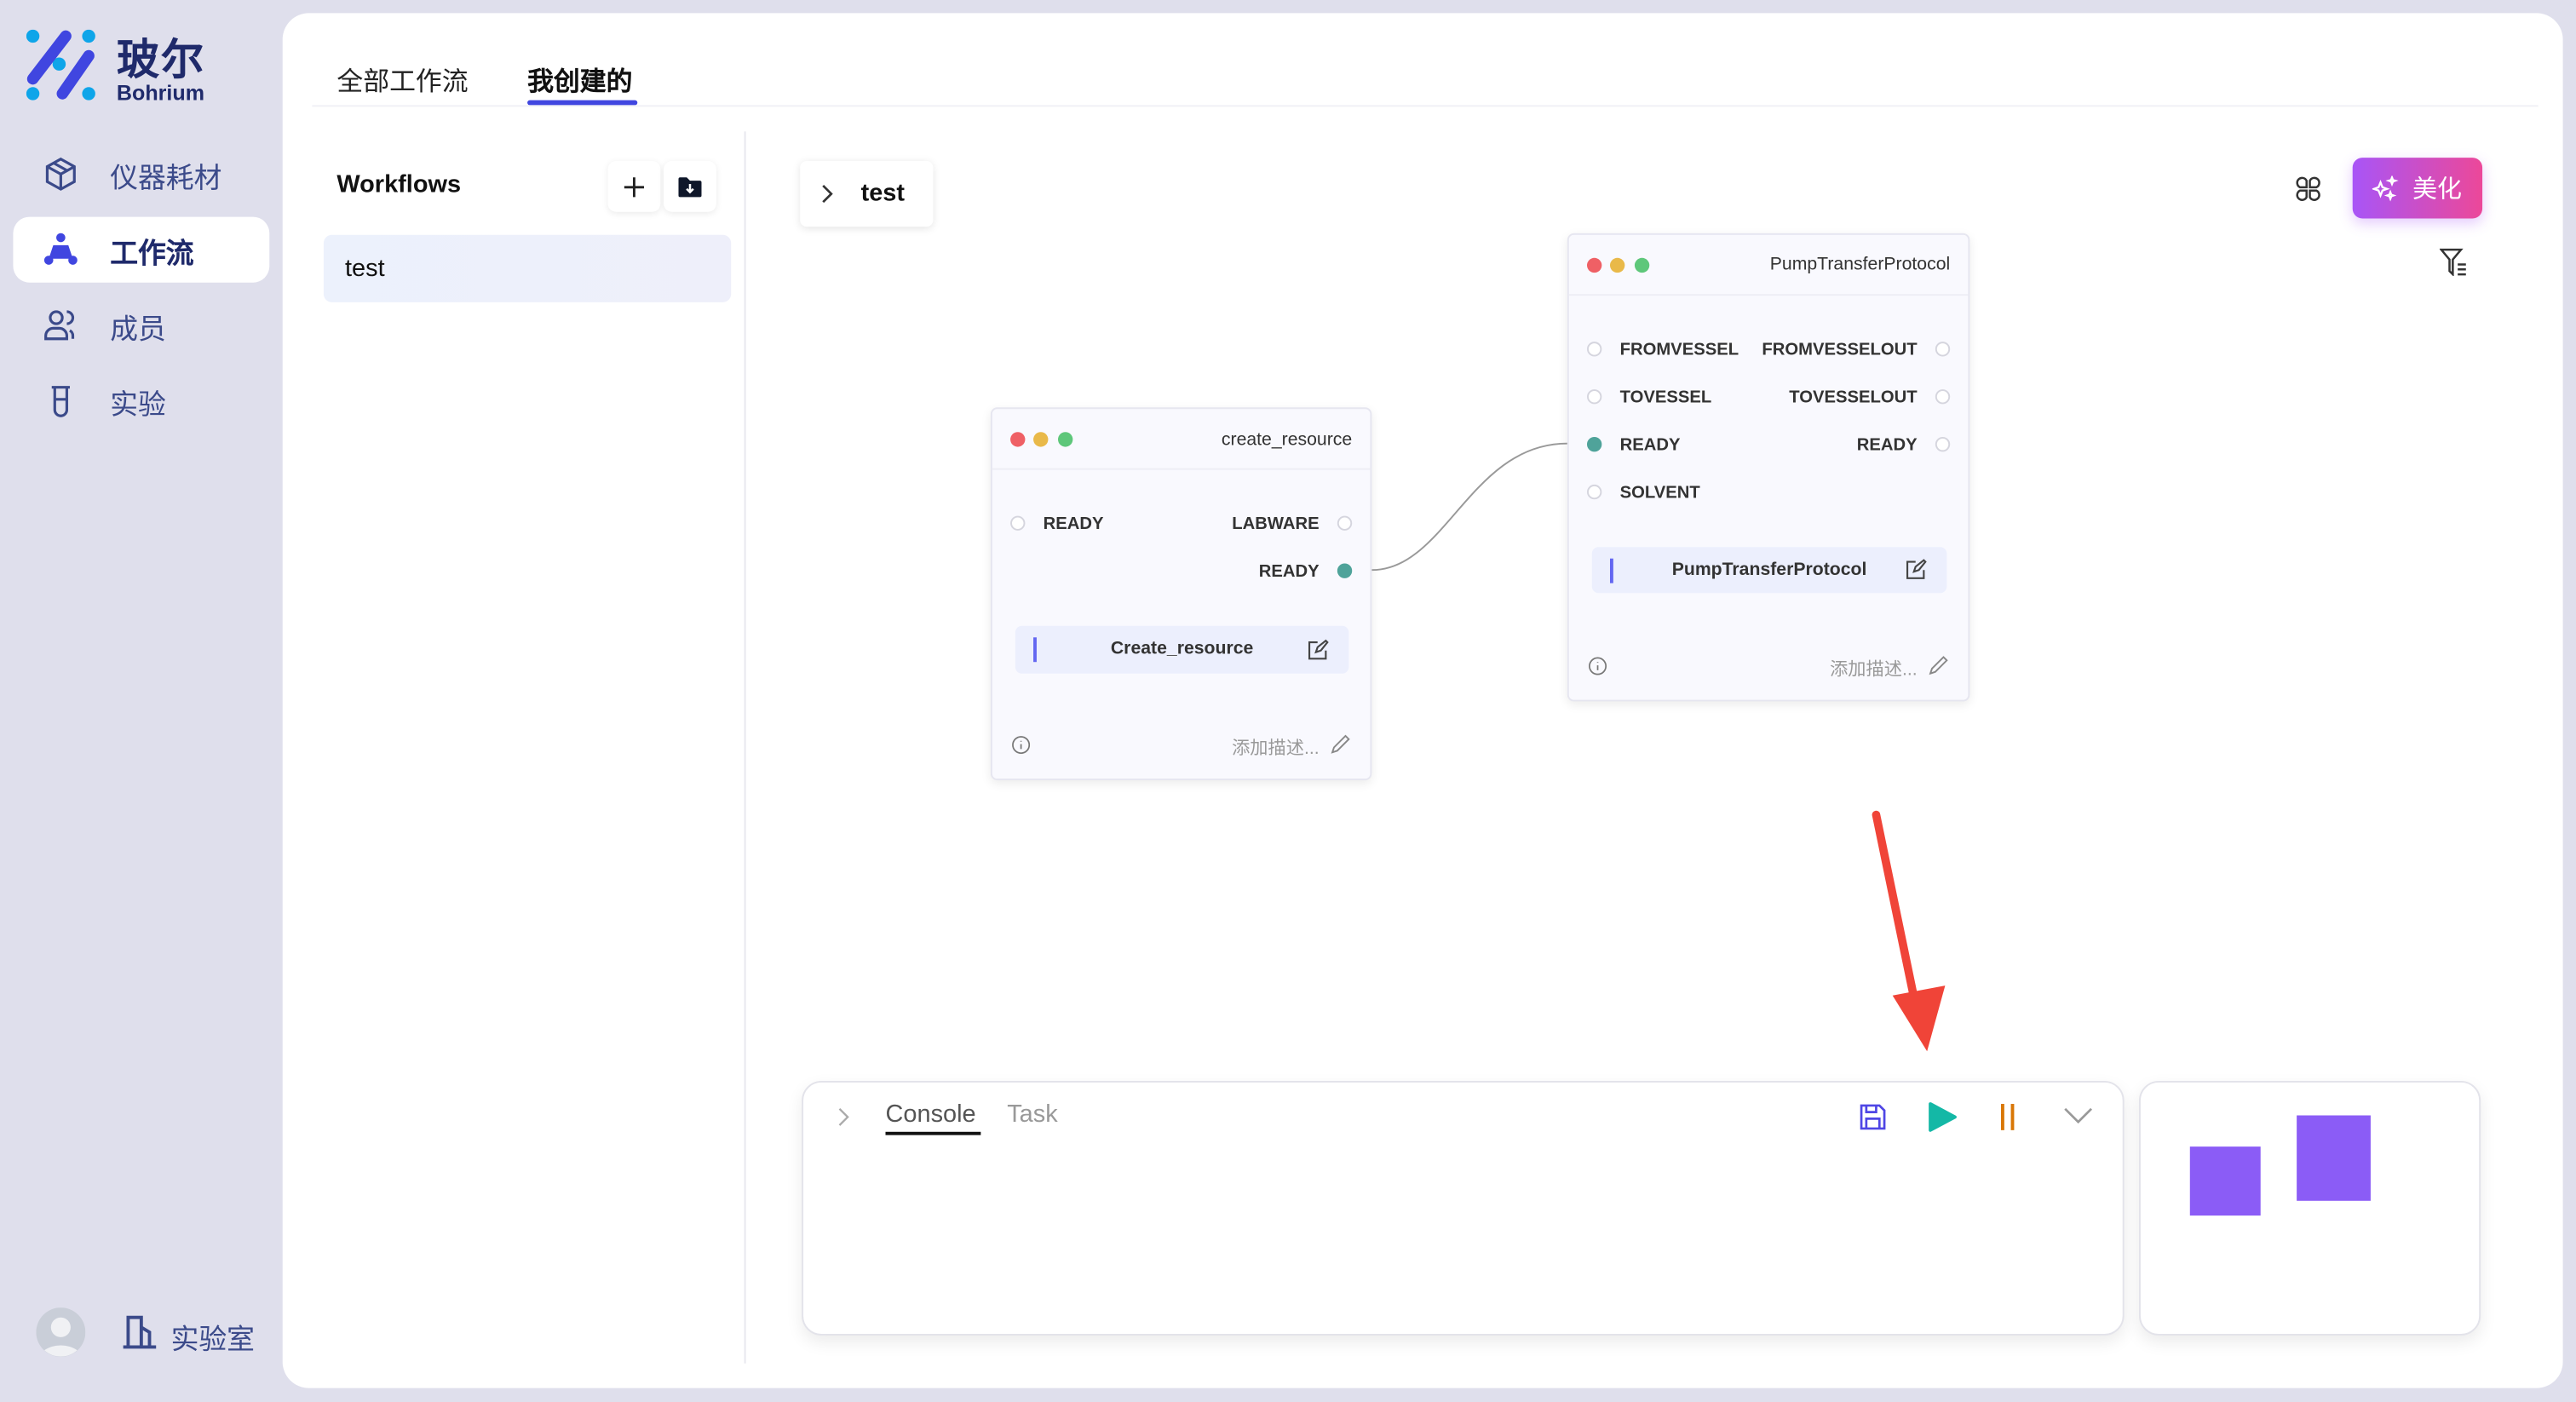 This screenshot has width=2576, height=1402. I want to click on beautify-button: 美化, so click(2418, 188).